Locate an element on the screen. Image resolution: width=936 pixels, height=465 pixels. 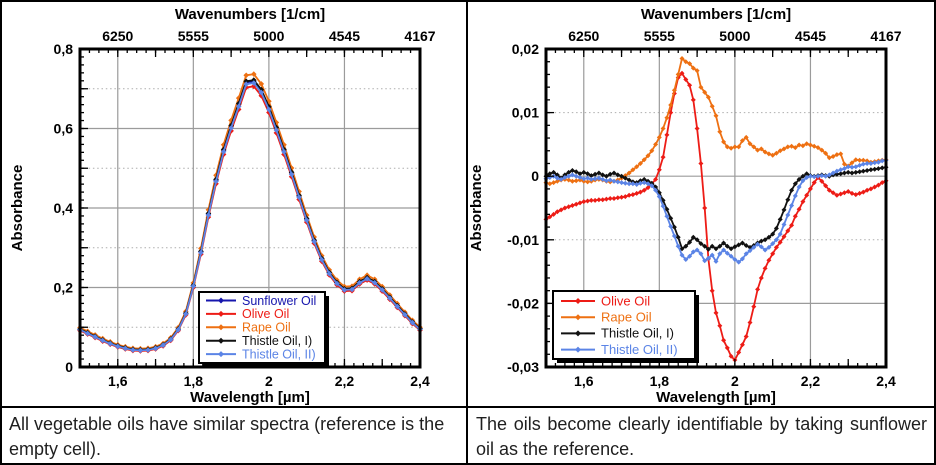
y-tick-label: 0,8 is located at coordinates (64, 49).